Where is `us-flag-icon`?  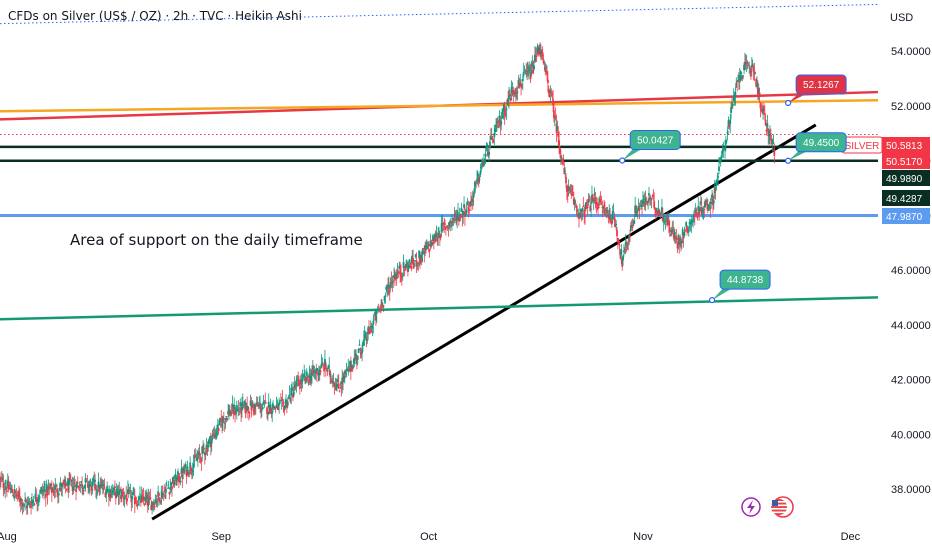
us-flag-icon is located at coordinates (782, 507).